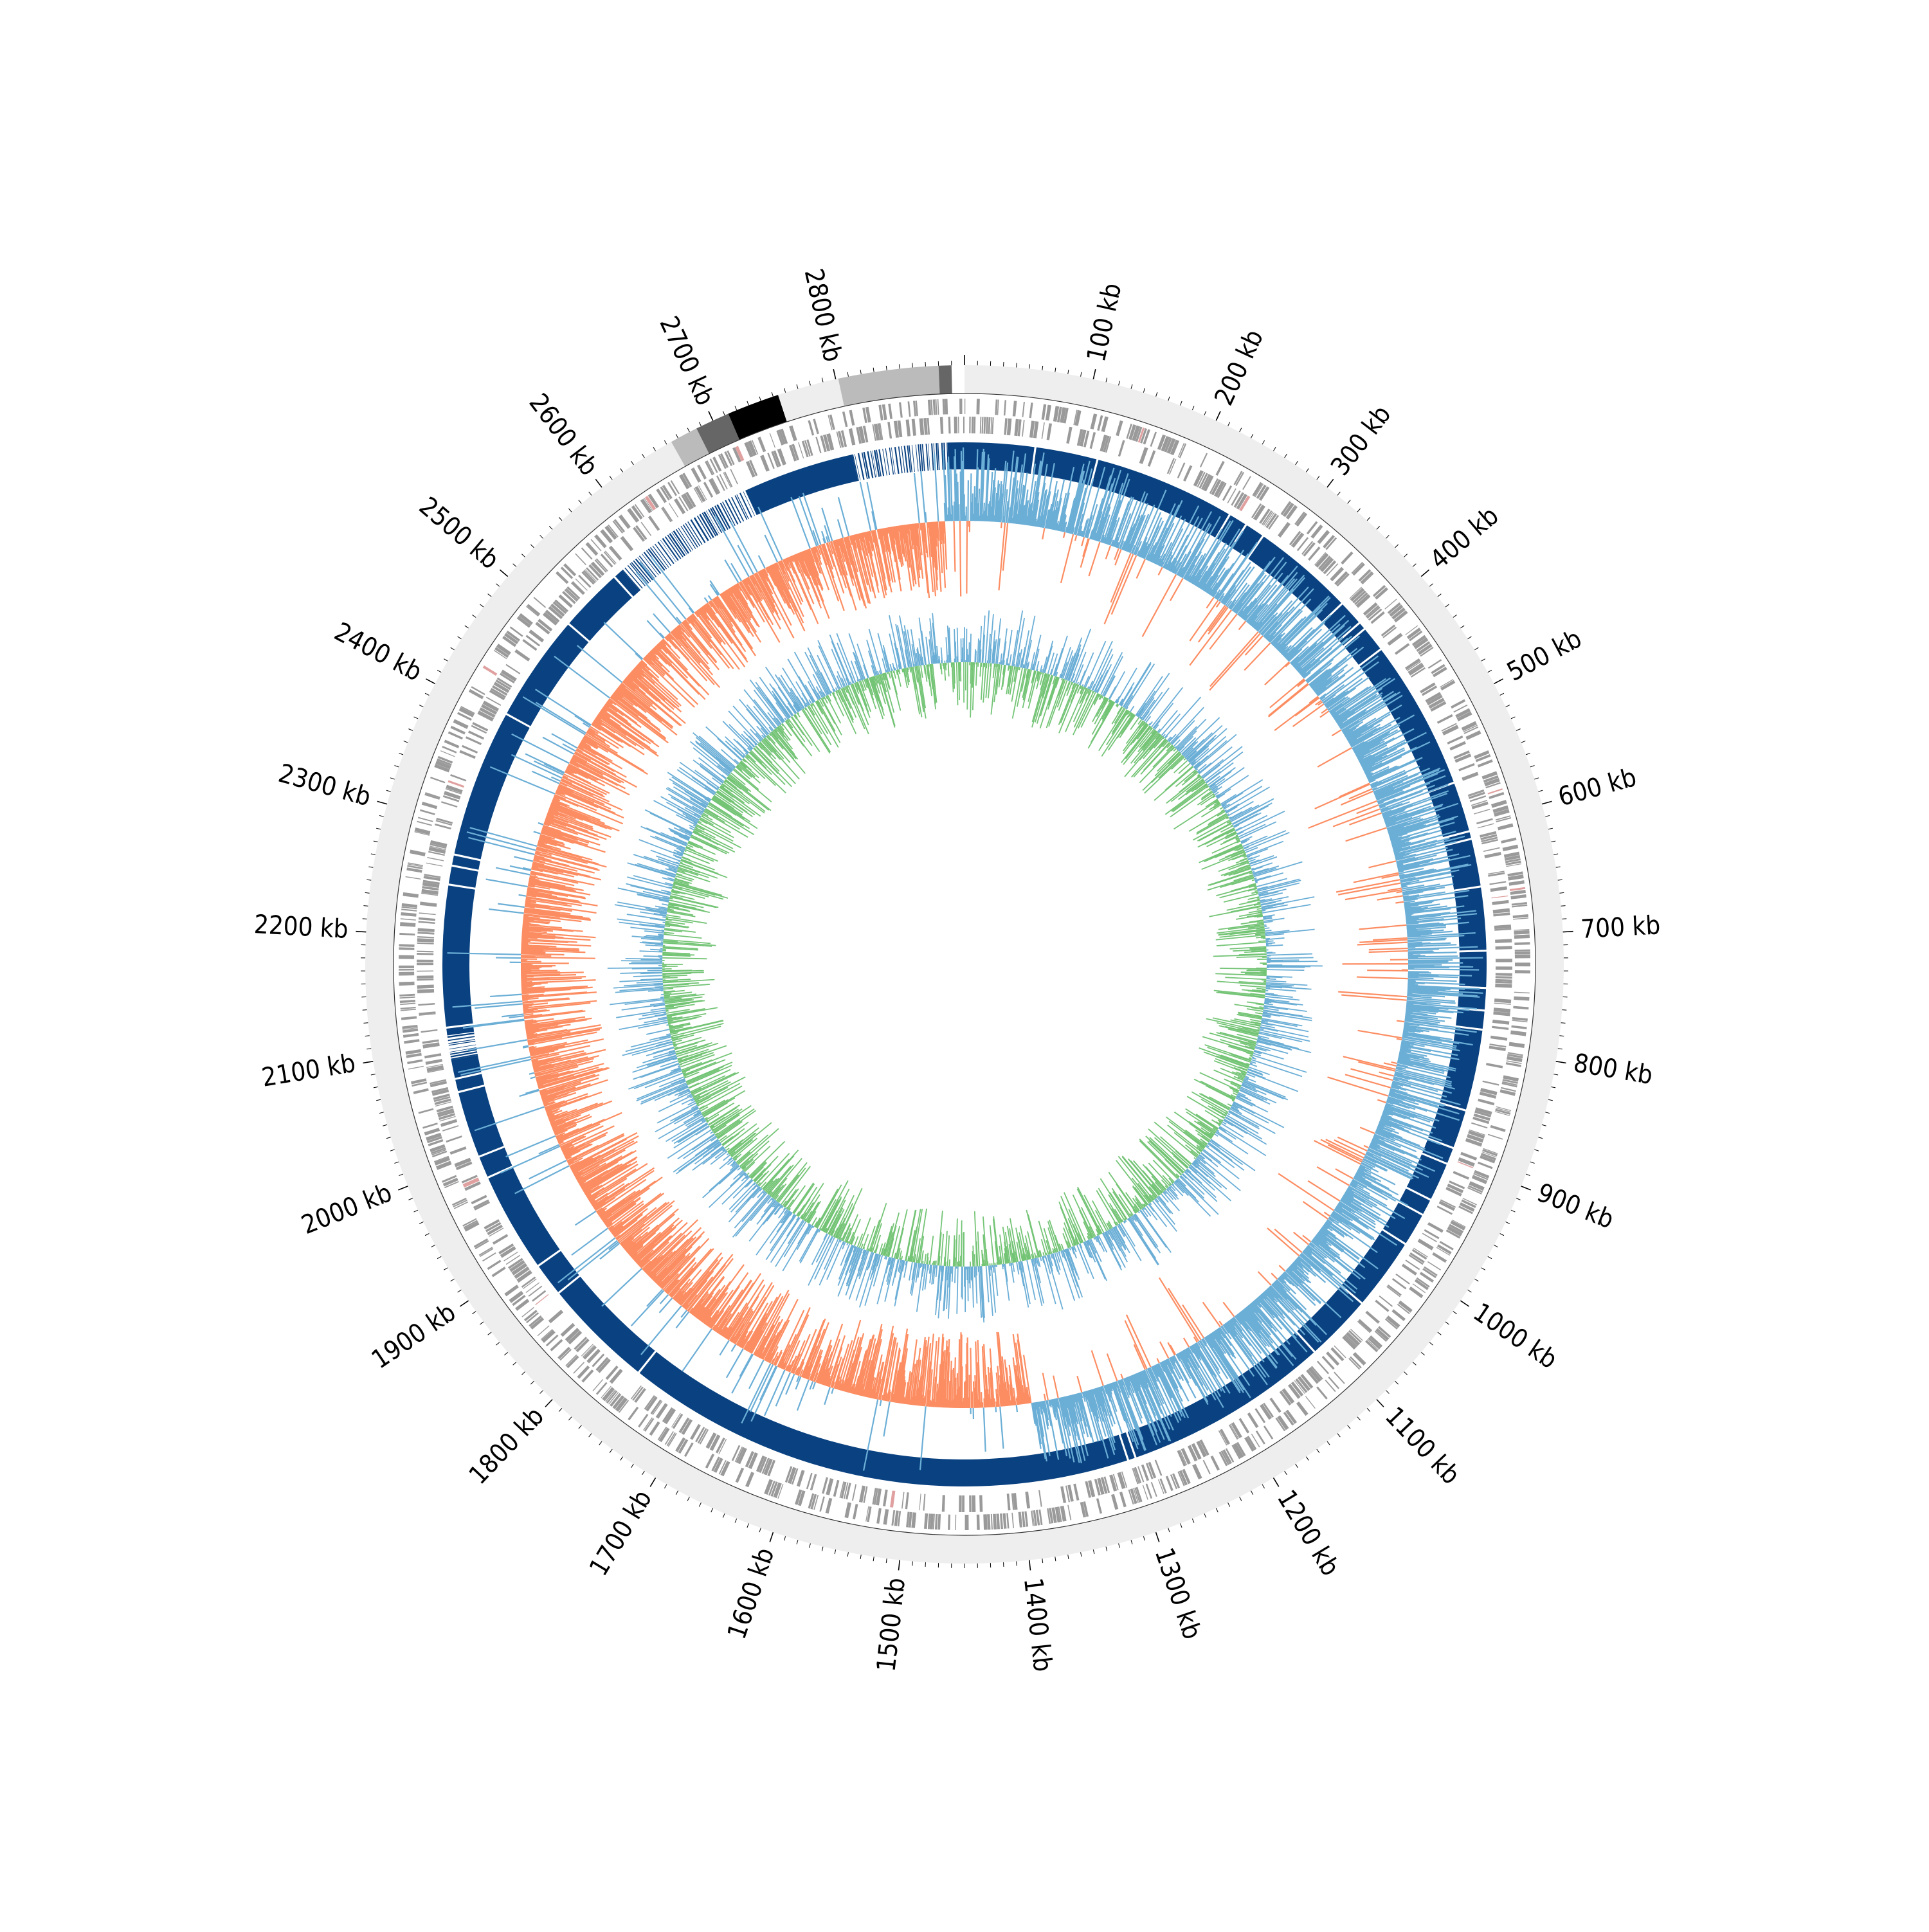 This screenshot has width=1929, height=1932. I want to click on tick-label: 2700 kb, so click(686, 361).